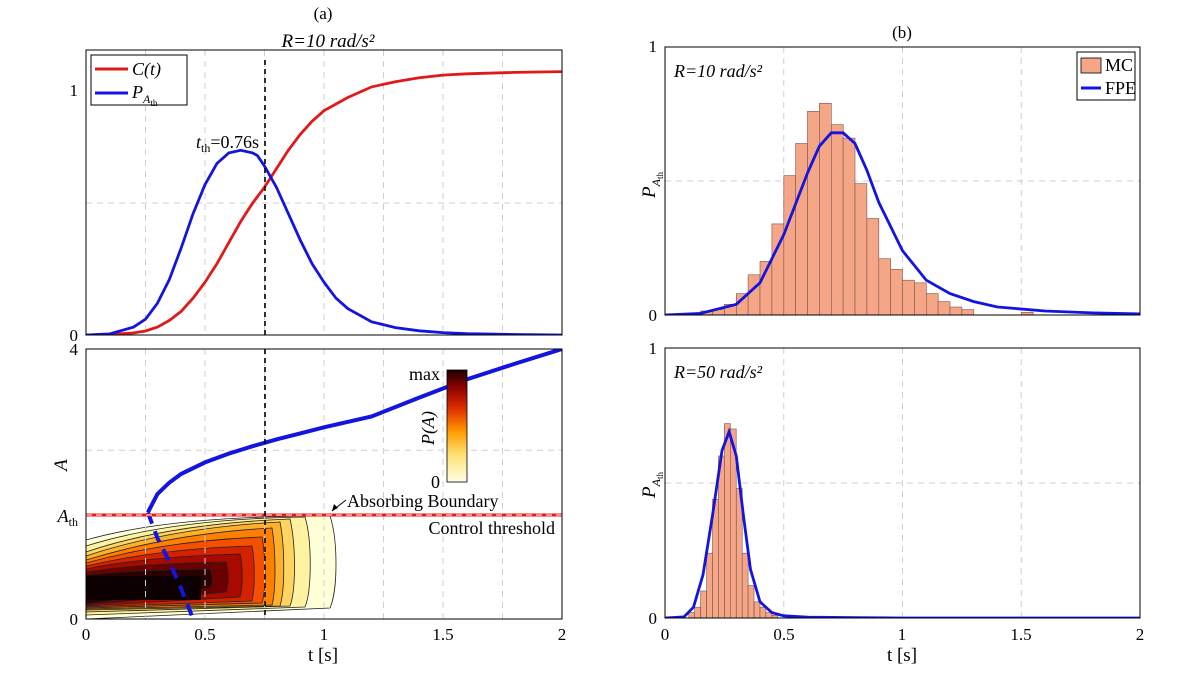 The image size is (1196, 697). I want to click on panel-b-bottom-annotation: R=50 rad/s², so click(718, 372).